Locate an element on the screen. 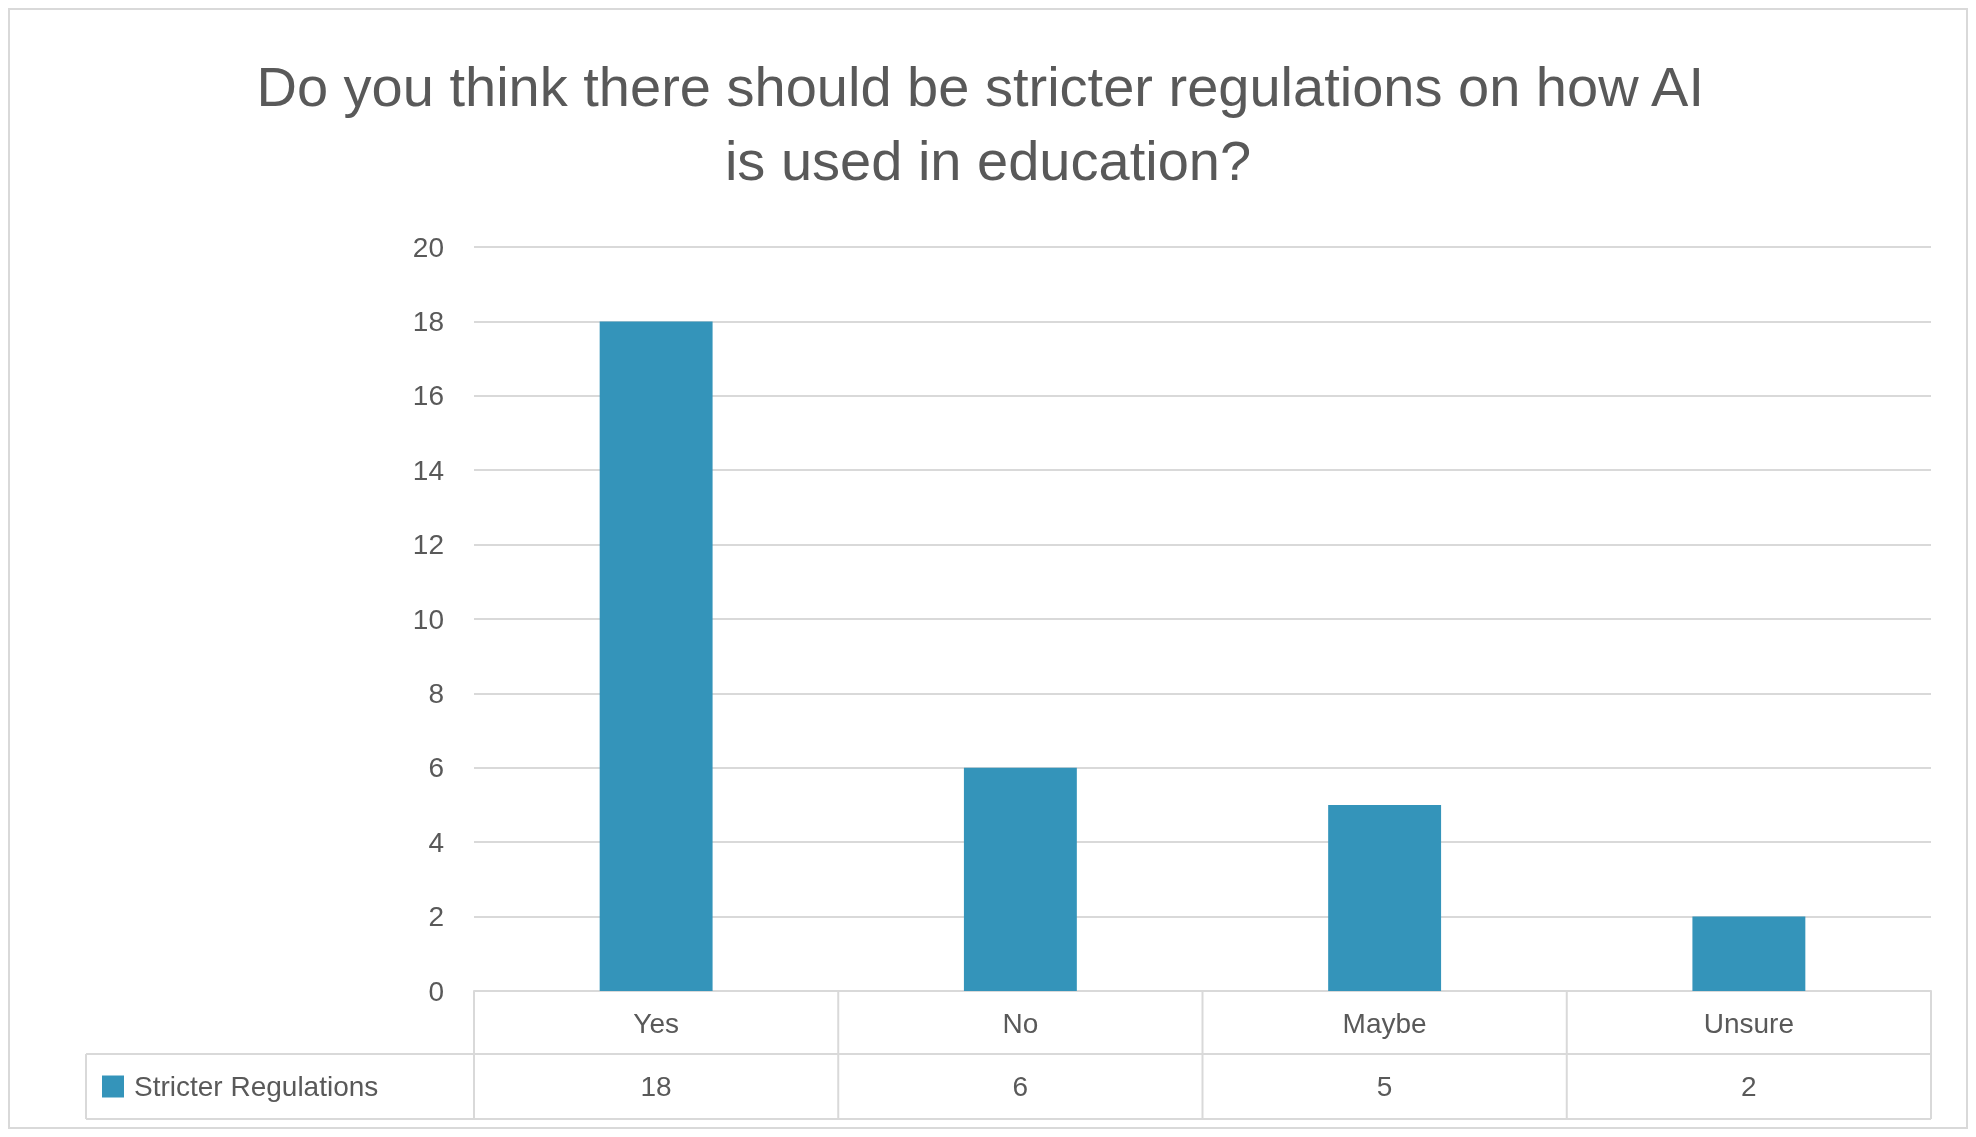 This screenshot has width=1976, height=1137. y-tick-label: 10 is located at coordinates (428, 619).